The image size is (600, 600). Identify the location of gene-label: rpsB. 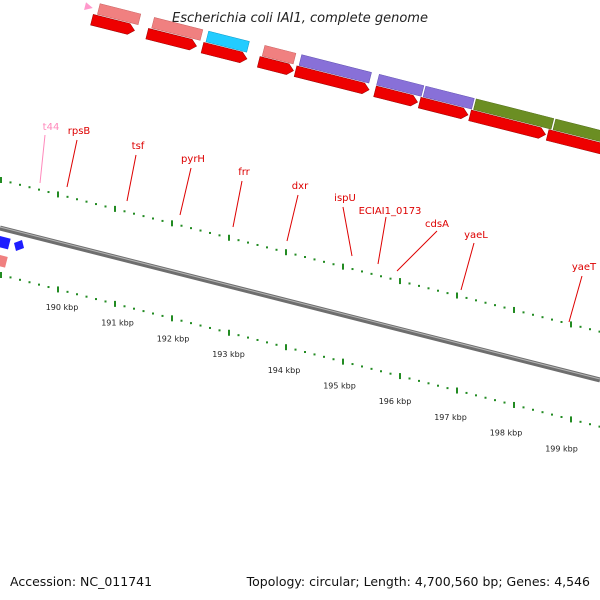
(79, 131).